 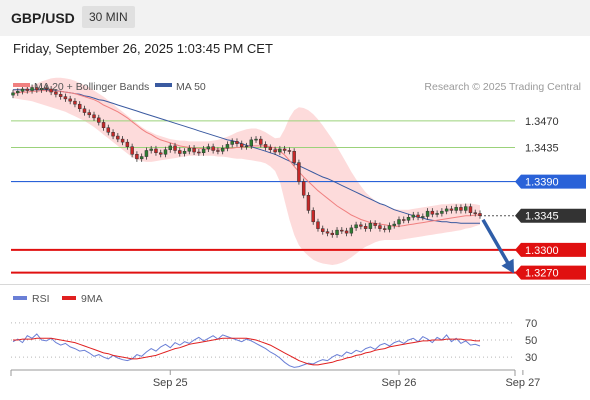 What do you see at coordinates (163, 85) in the screenshot?
I see `legend-ma50-swatch` at bounding box center [163, 85].